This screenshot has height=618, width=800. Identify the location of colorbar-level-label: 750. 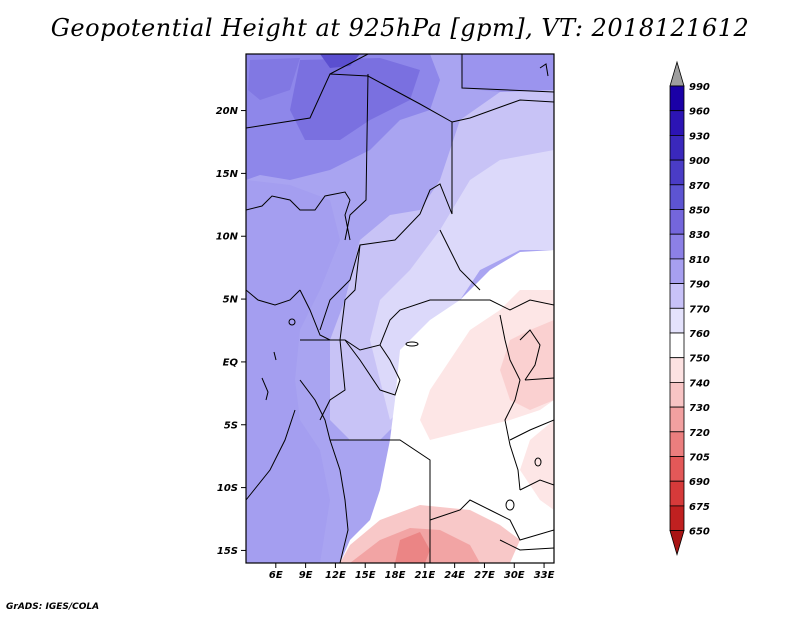
(699, 359).